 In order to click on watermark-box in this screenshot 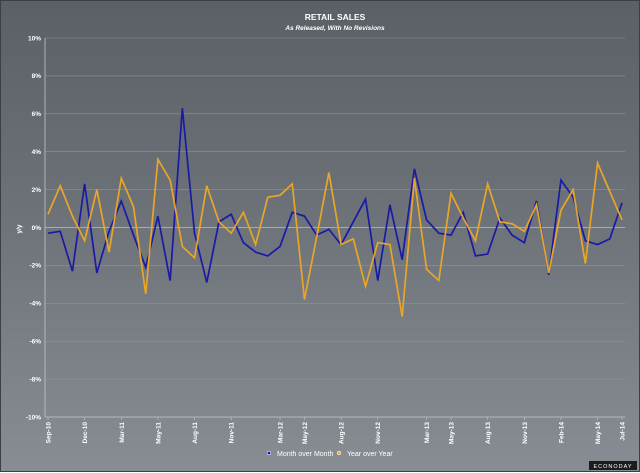, I will do `click(613, 465)`.